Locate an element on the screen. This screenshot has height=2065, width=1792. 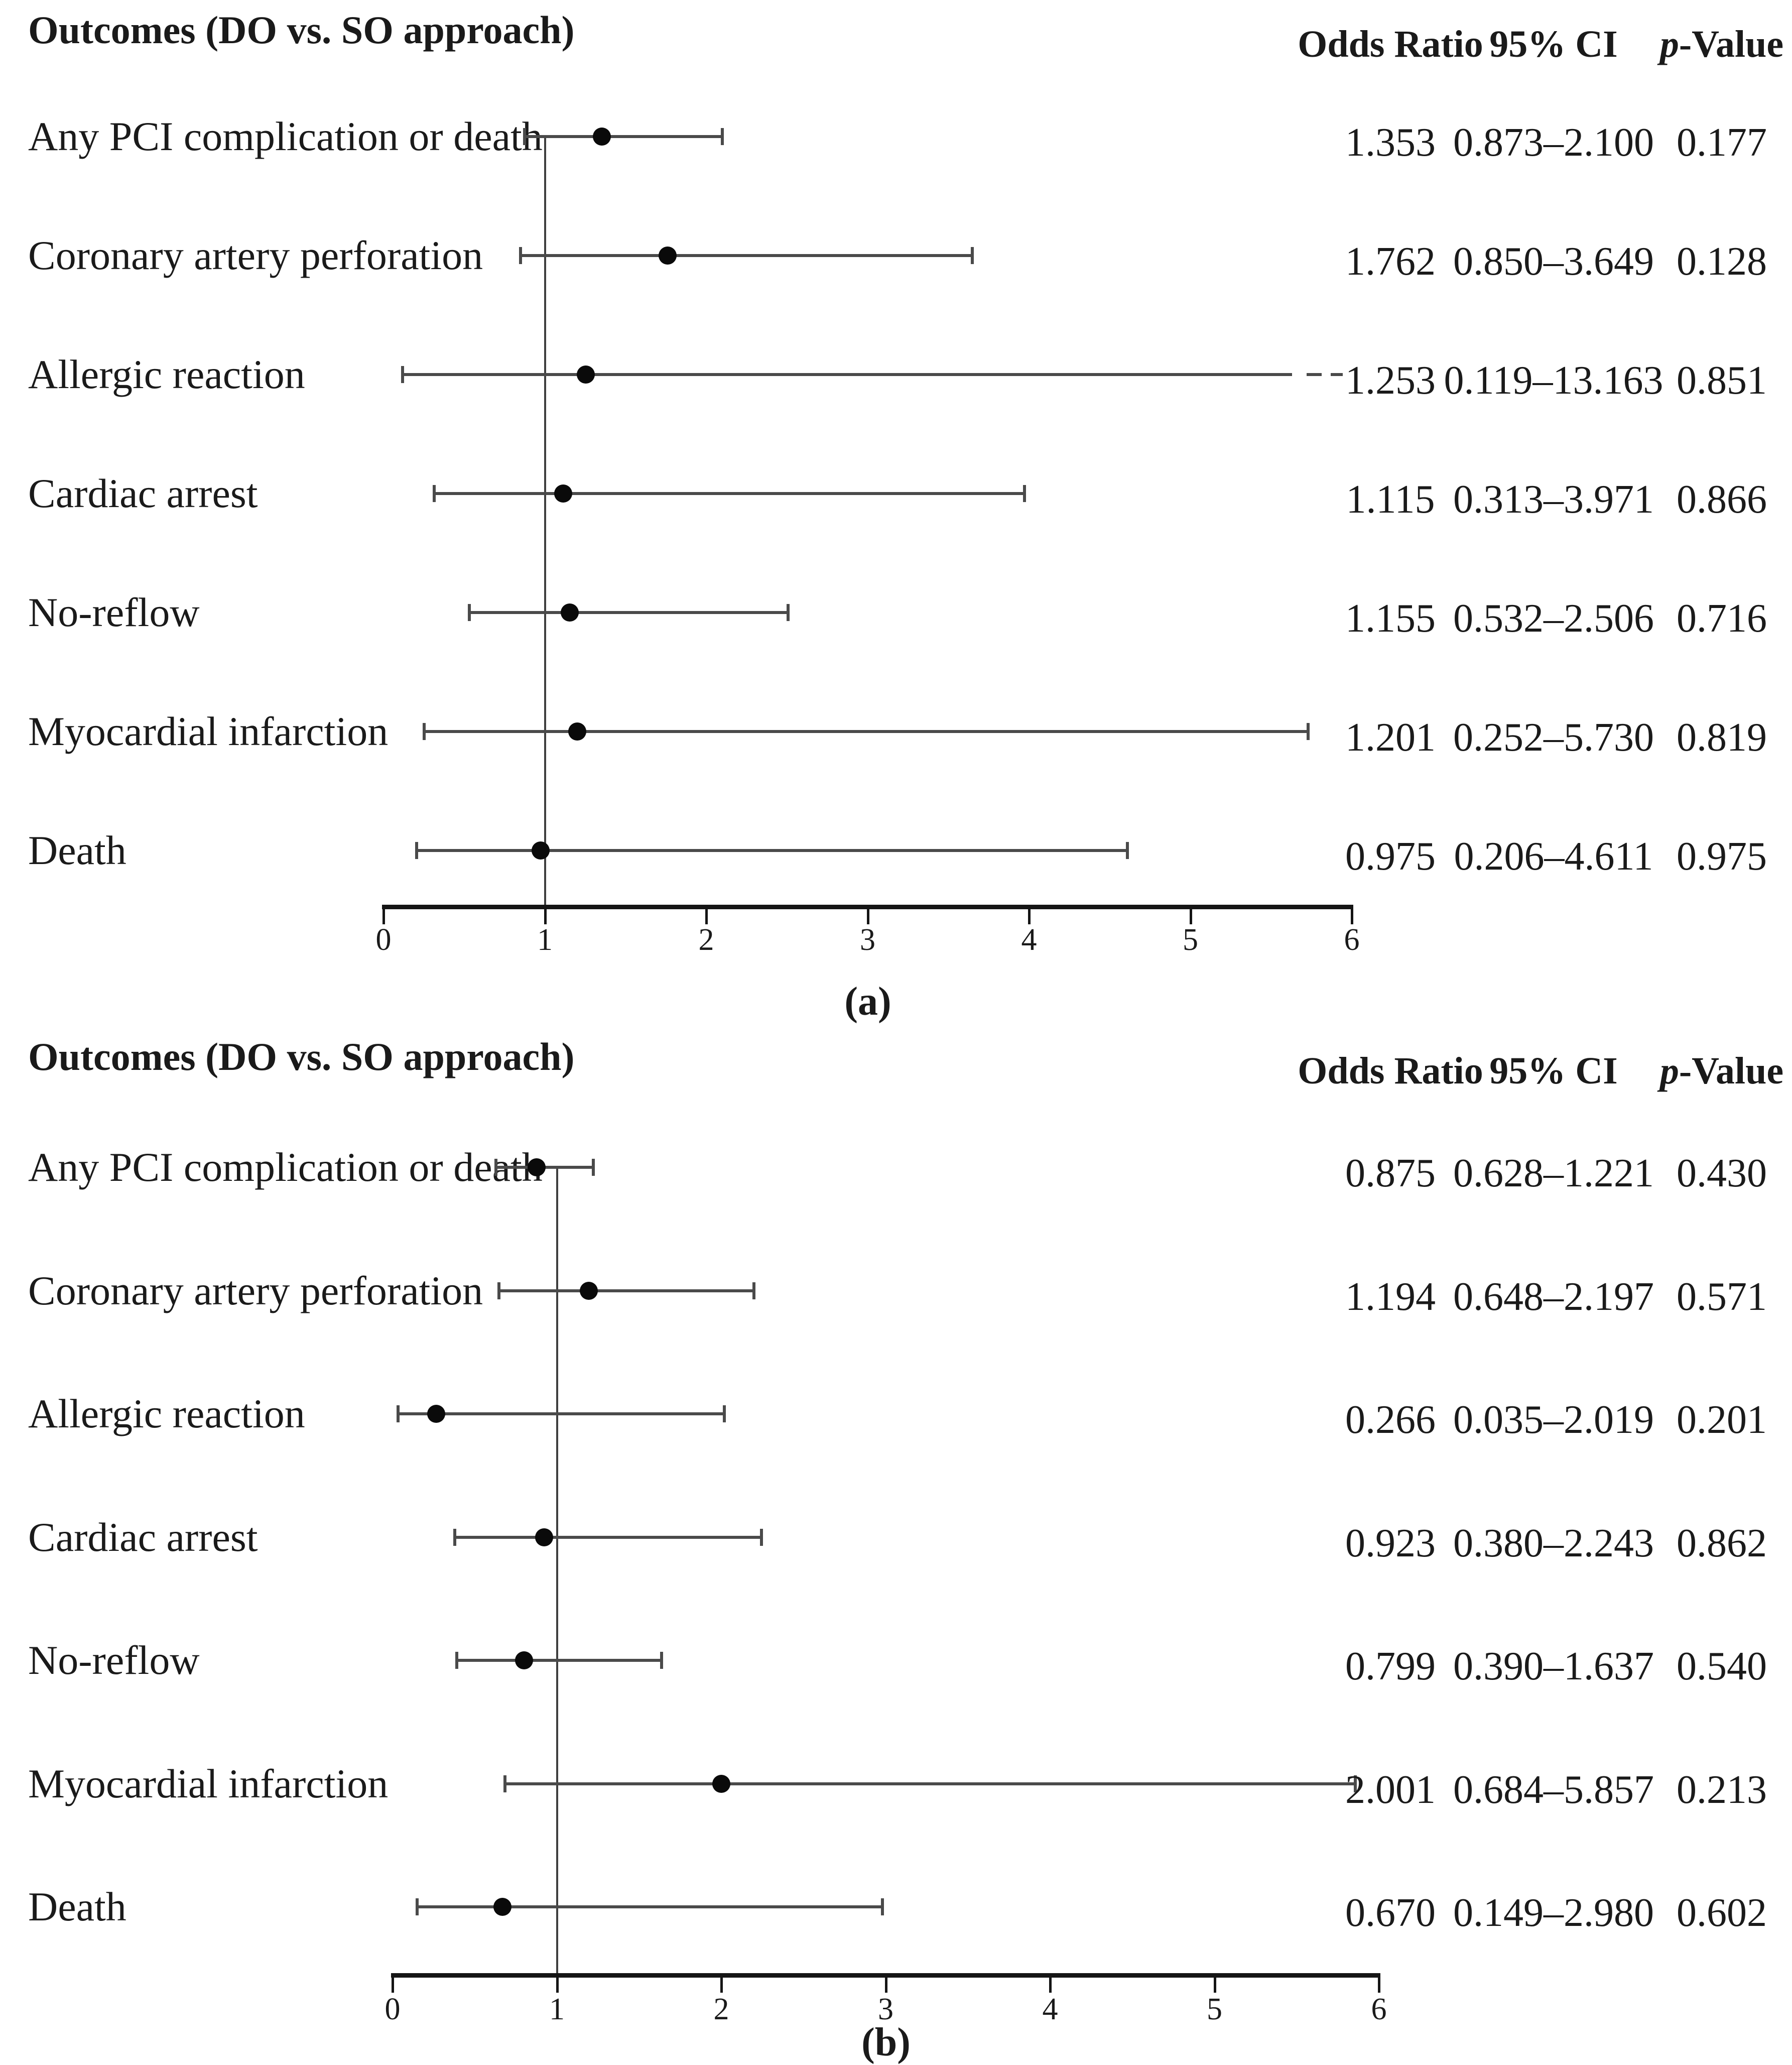
odds-ratio-value: 1.762 is located at coordinates (1390, 261).